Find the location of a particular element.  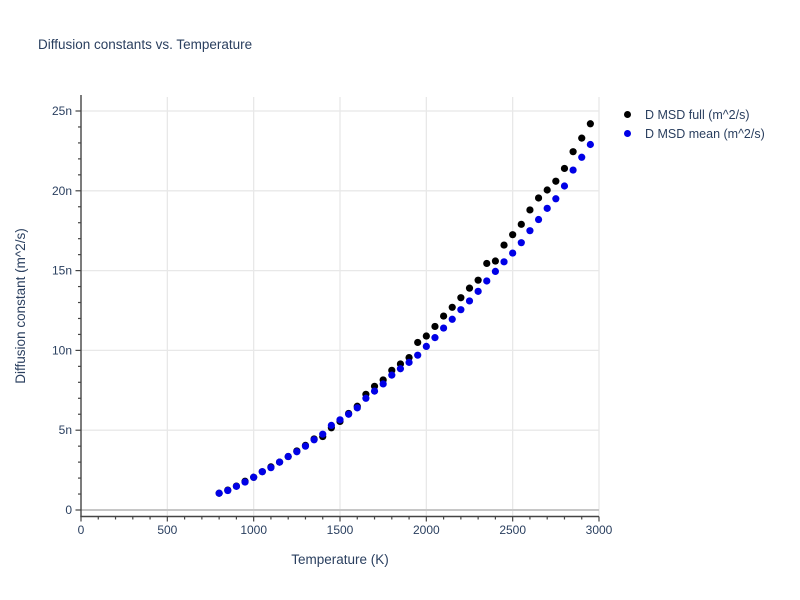

x-tick-label: 500 is located at coordinates (167, 530).